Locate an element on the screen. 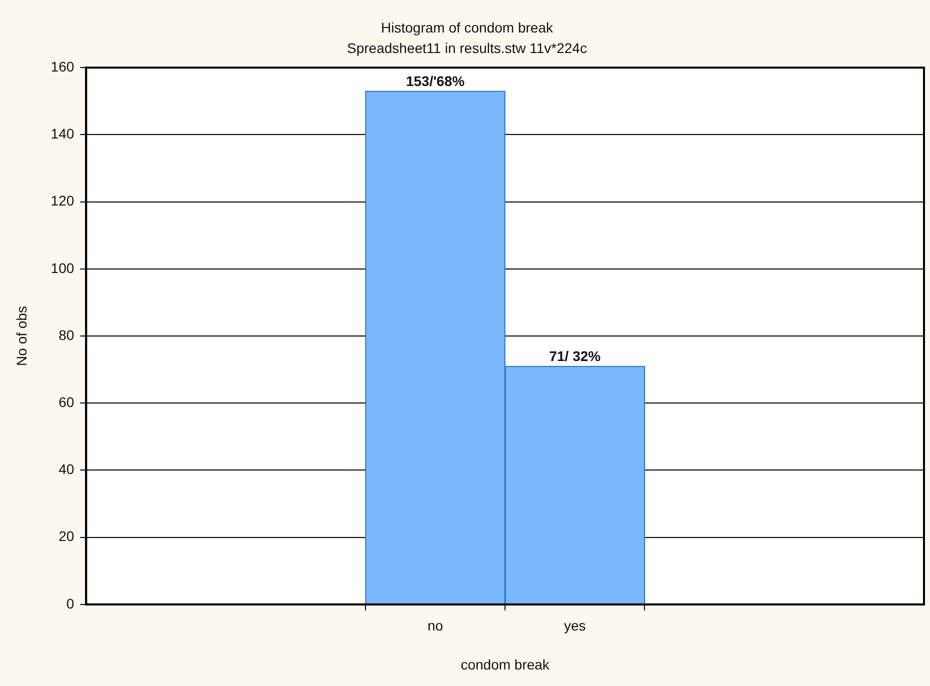 This screenshot has width=930, height=686. y-tick-label: 0 is located at coordinates (70, 603).